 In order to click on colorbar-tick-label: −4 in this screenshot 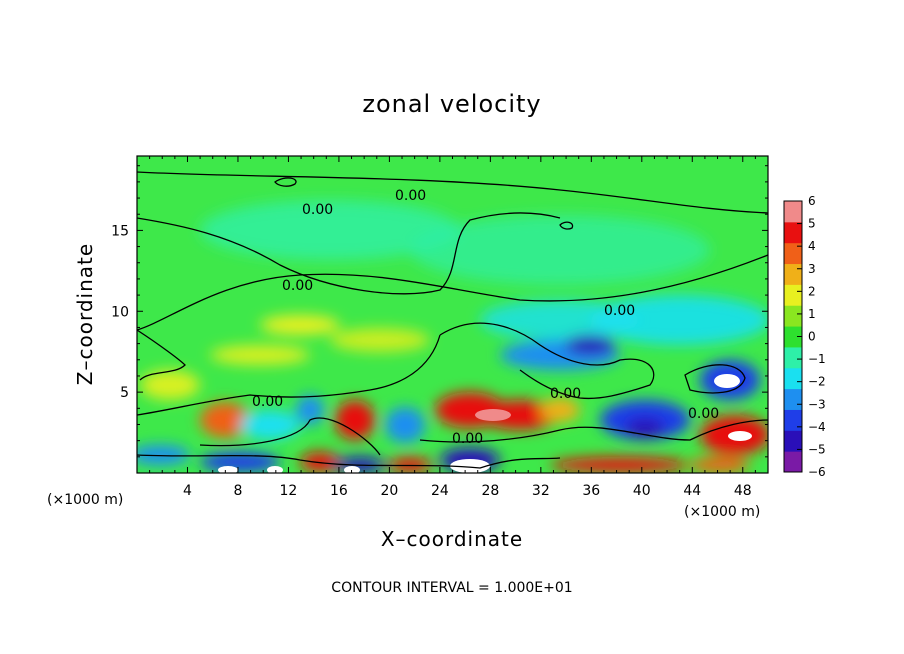, I will do `click(817, 427)`.